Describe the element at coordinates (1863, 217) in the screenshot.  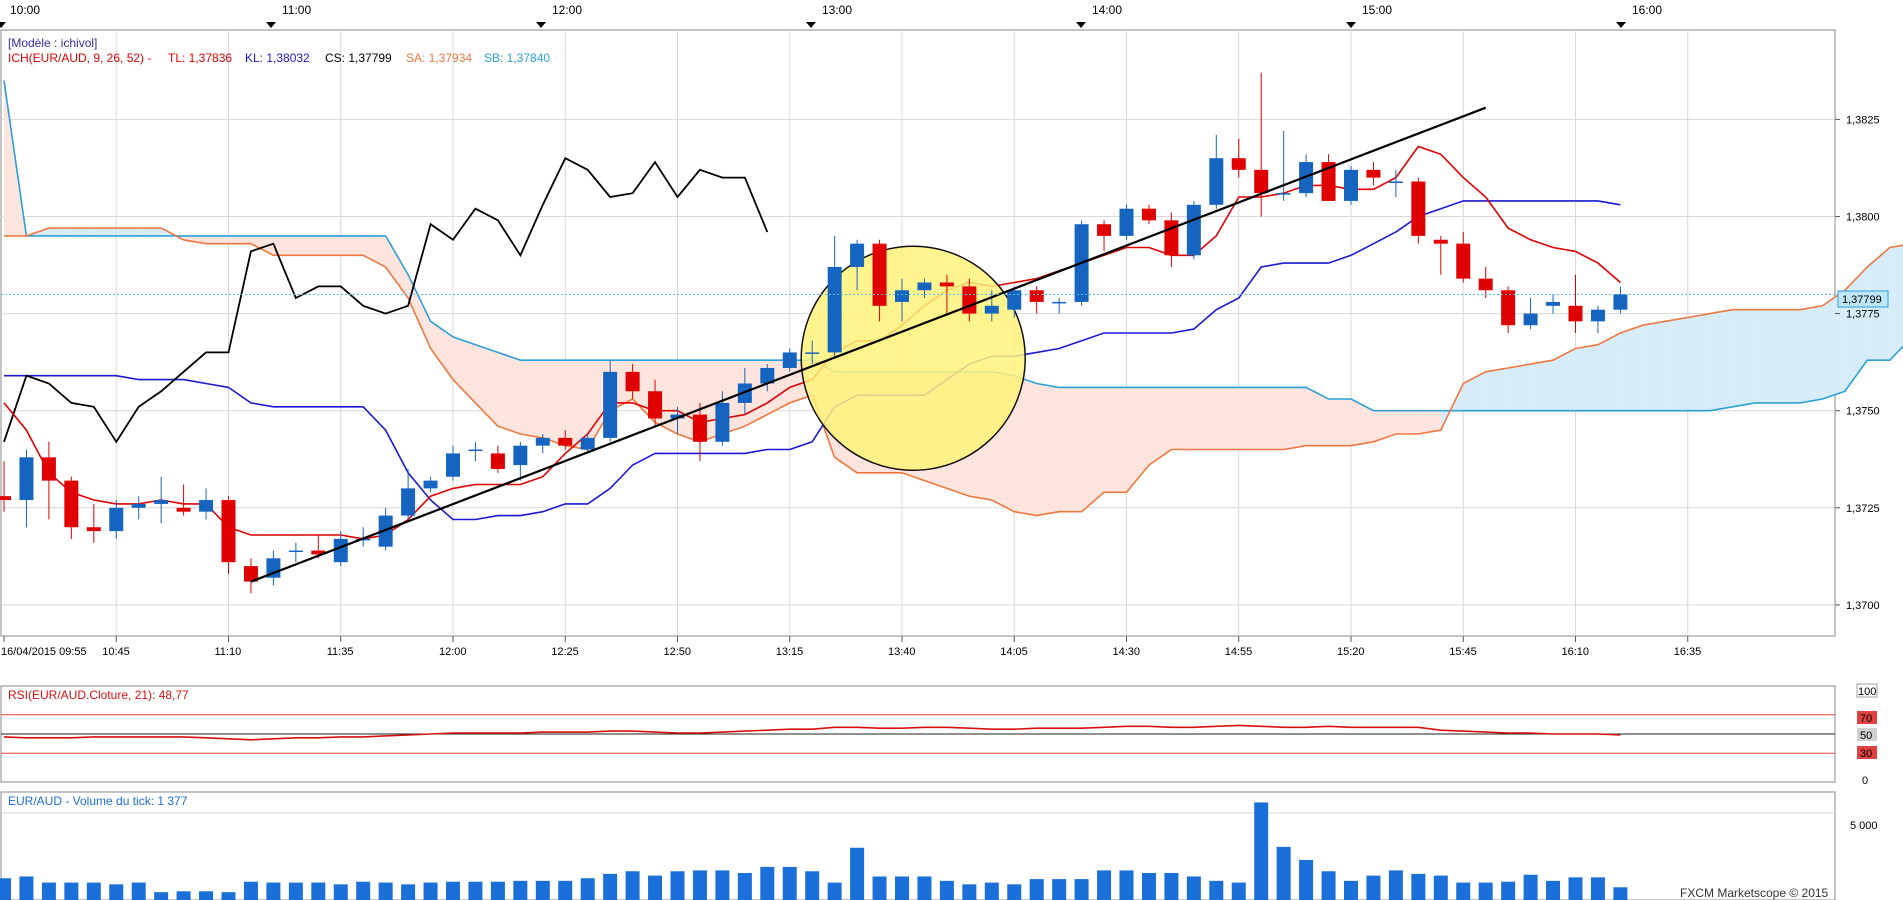
I see `y-tick-label: 1,3800` at that location.